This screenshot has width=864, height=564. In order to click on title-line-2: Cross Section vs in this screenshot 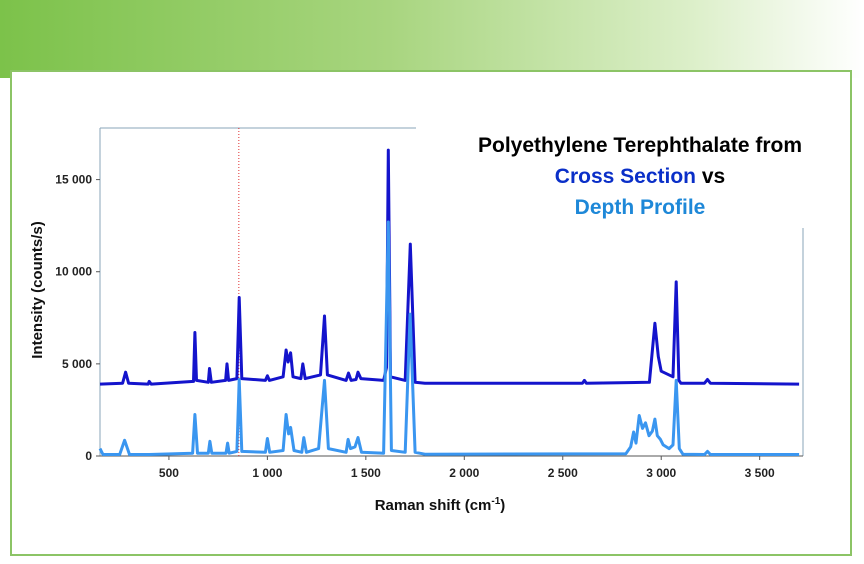, I will do `click(640, 176)`.